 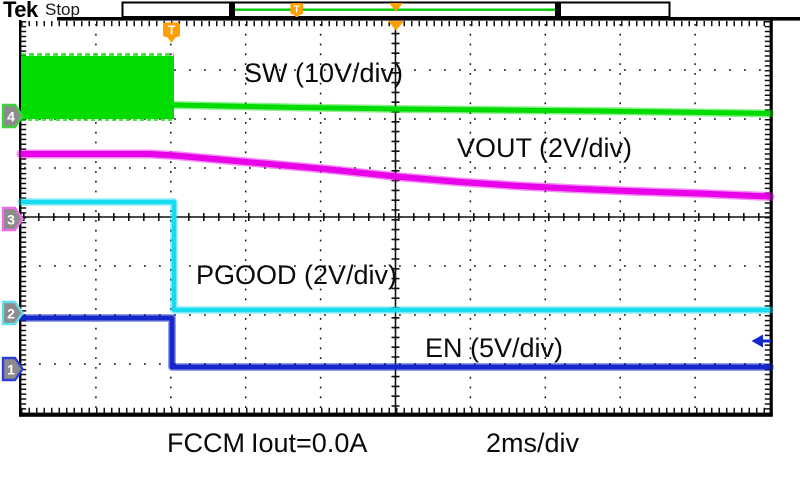 What do you see at coordinates (396, 414) in the screenshot?
I see `graticule-bottom-border` at bounding box center [396, 414].